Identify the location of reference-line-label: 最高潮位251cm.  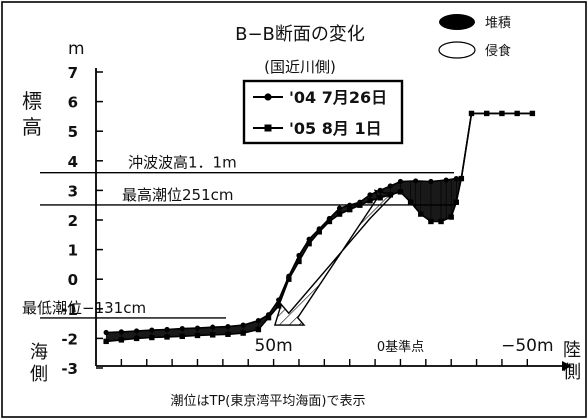
(178, 195).